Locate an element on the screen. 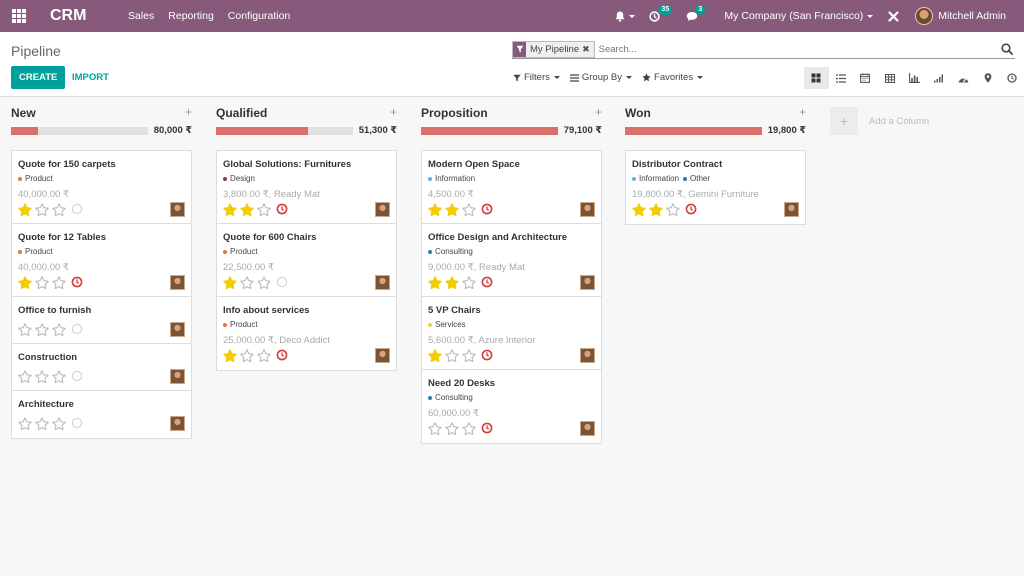 The image size is (1024, 576). company-switcher: My Company (San Francisco) is located at coordinates (799, 16).